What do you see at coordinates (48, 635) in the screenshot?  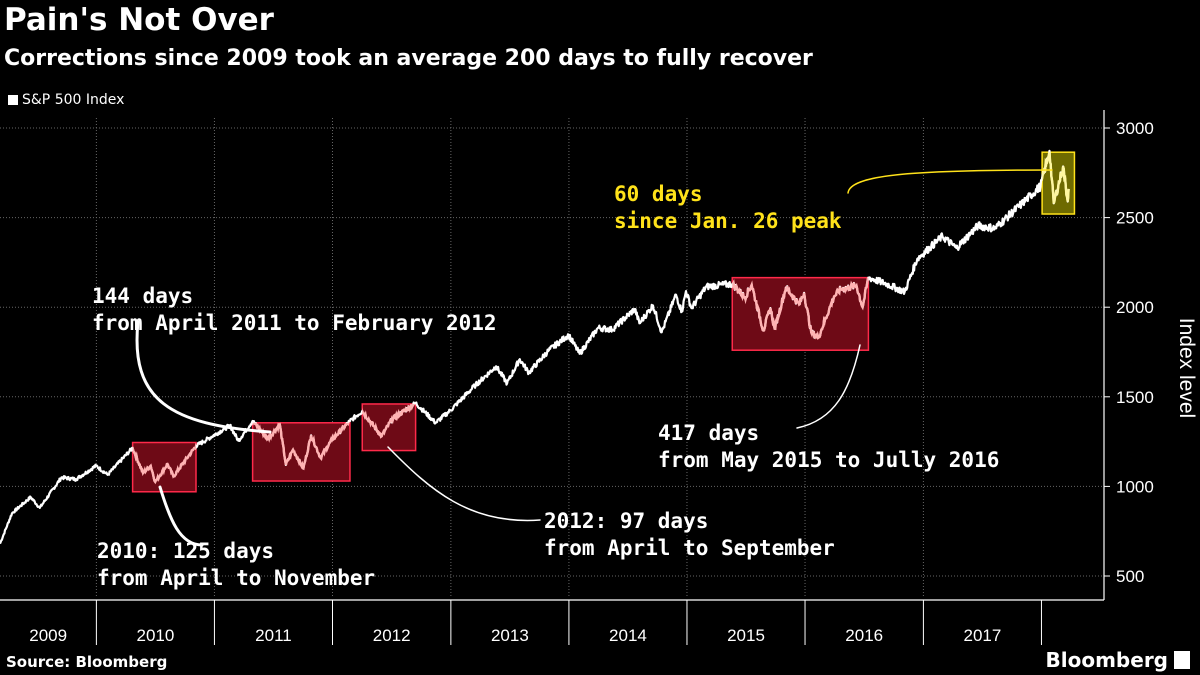 I see `x-tick-label: 2009` at bounding box center [48, 635].